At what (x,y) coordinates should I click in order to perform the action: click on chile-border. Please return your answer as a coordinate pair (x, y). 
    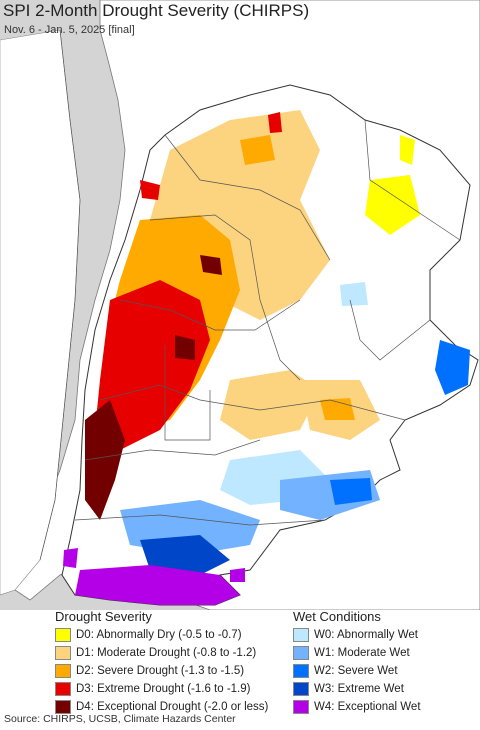
    Looking at the image, I should click on (60, 295).